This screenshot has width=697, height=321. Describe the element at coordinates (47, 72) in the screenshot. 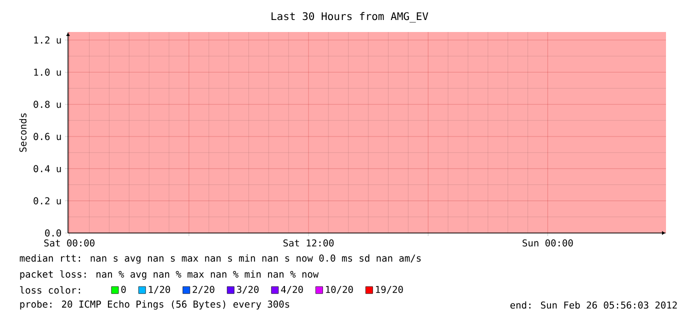

I see `y-tick-label: 1.0 u` at that location.